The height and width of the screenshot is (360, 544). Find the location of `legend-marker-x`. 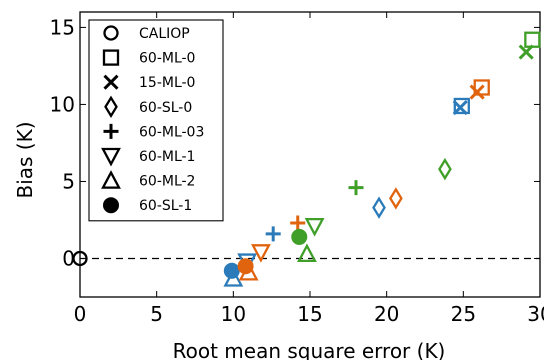

legend-marker-x is located at coordinates (111, 82).